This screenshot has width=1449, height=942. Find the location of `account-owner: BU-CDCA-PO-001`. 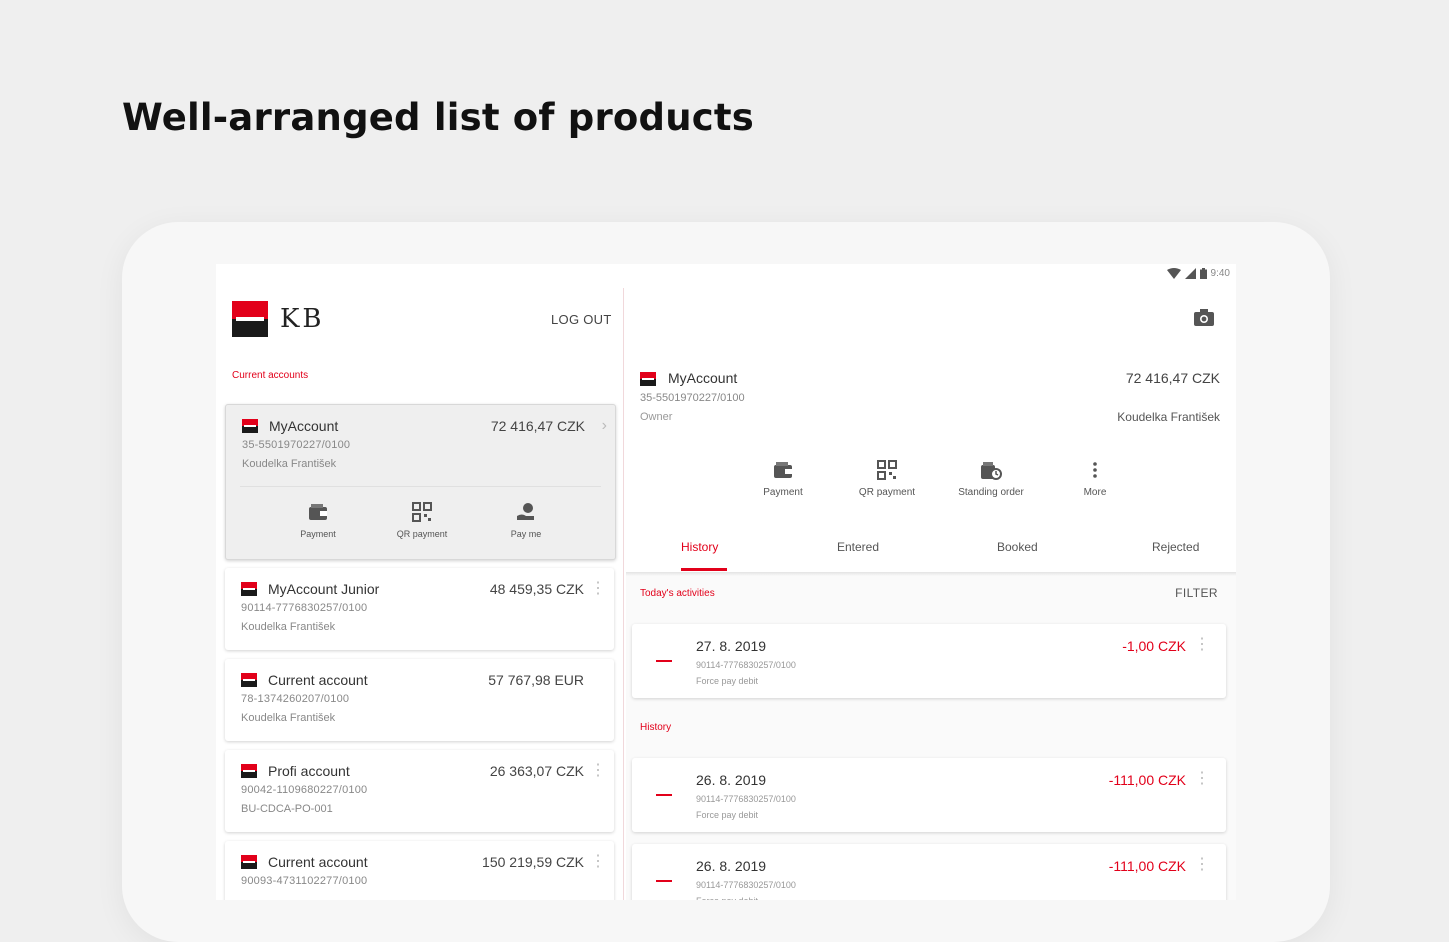

account-owner: BU-CDCA-PO-001 is located at coordinates (287, 809).